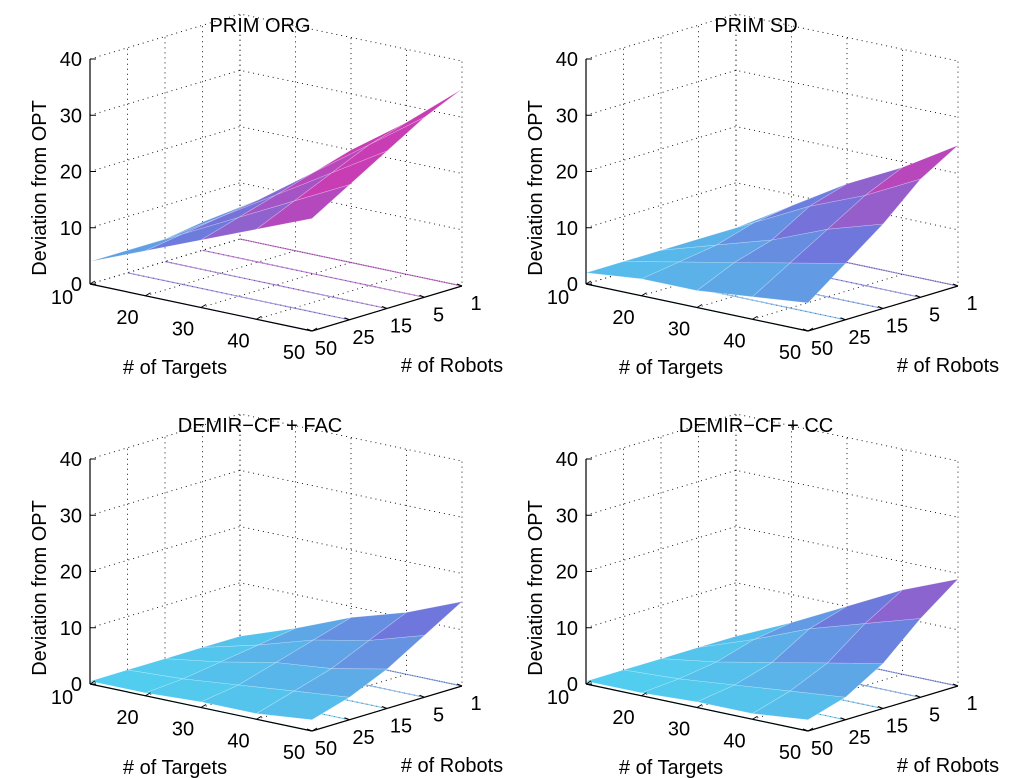 The width and height of the screenshot is (1014, 778). Describe the element at coordinates (948, 766) in the screenshot. I see `y-axis-label: # of Robots` at that location.